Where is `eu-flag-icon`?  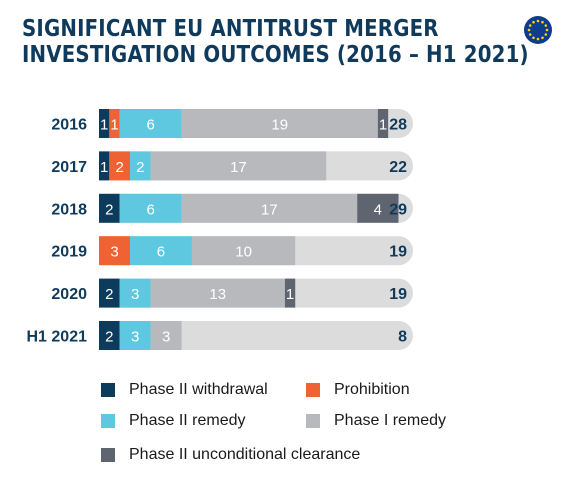 eu-flag-icon is located at coordinates (538, 30).